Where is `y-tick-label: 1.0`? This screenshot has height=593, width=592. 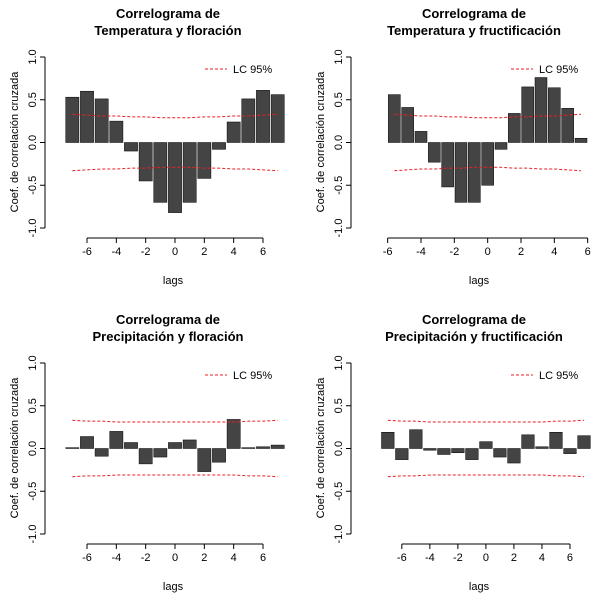
y-tick-label: 1.0 is located at coordinates (339, 362).